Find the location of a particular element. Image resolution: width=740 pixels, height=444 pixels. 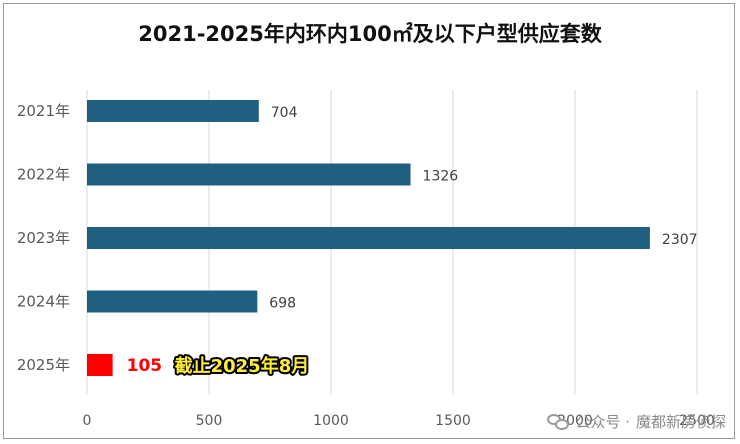

watermark-name: 魔都新房侦探 is located at coordinates (680, 422).